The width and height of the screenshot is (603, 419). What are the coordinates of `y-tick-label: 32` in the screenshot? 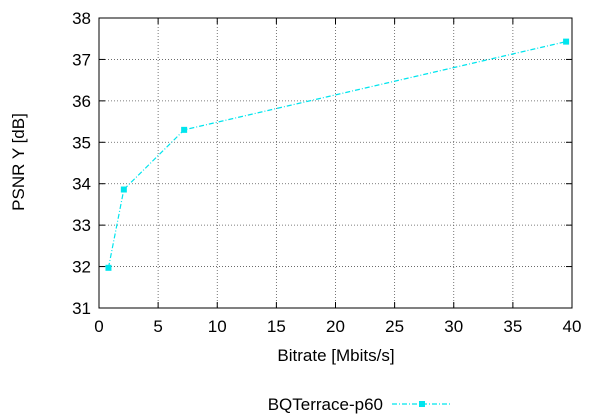 It's located at (81, 267).